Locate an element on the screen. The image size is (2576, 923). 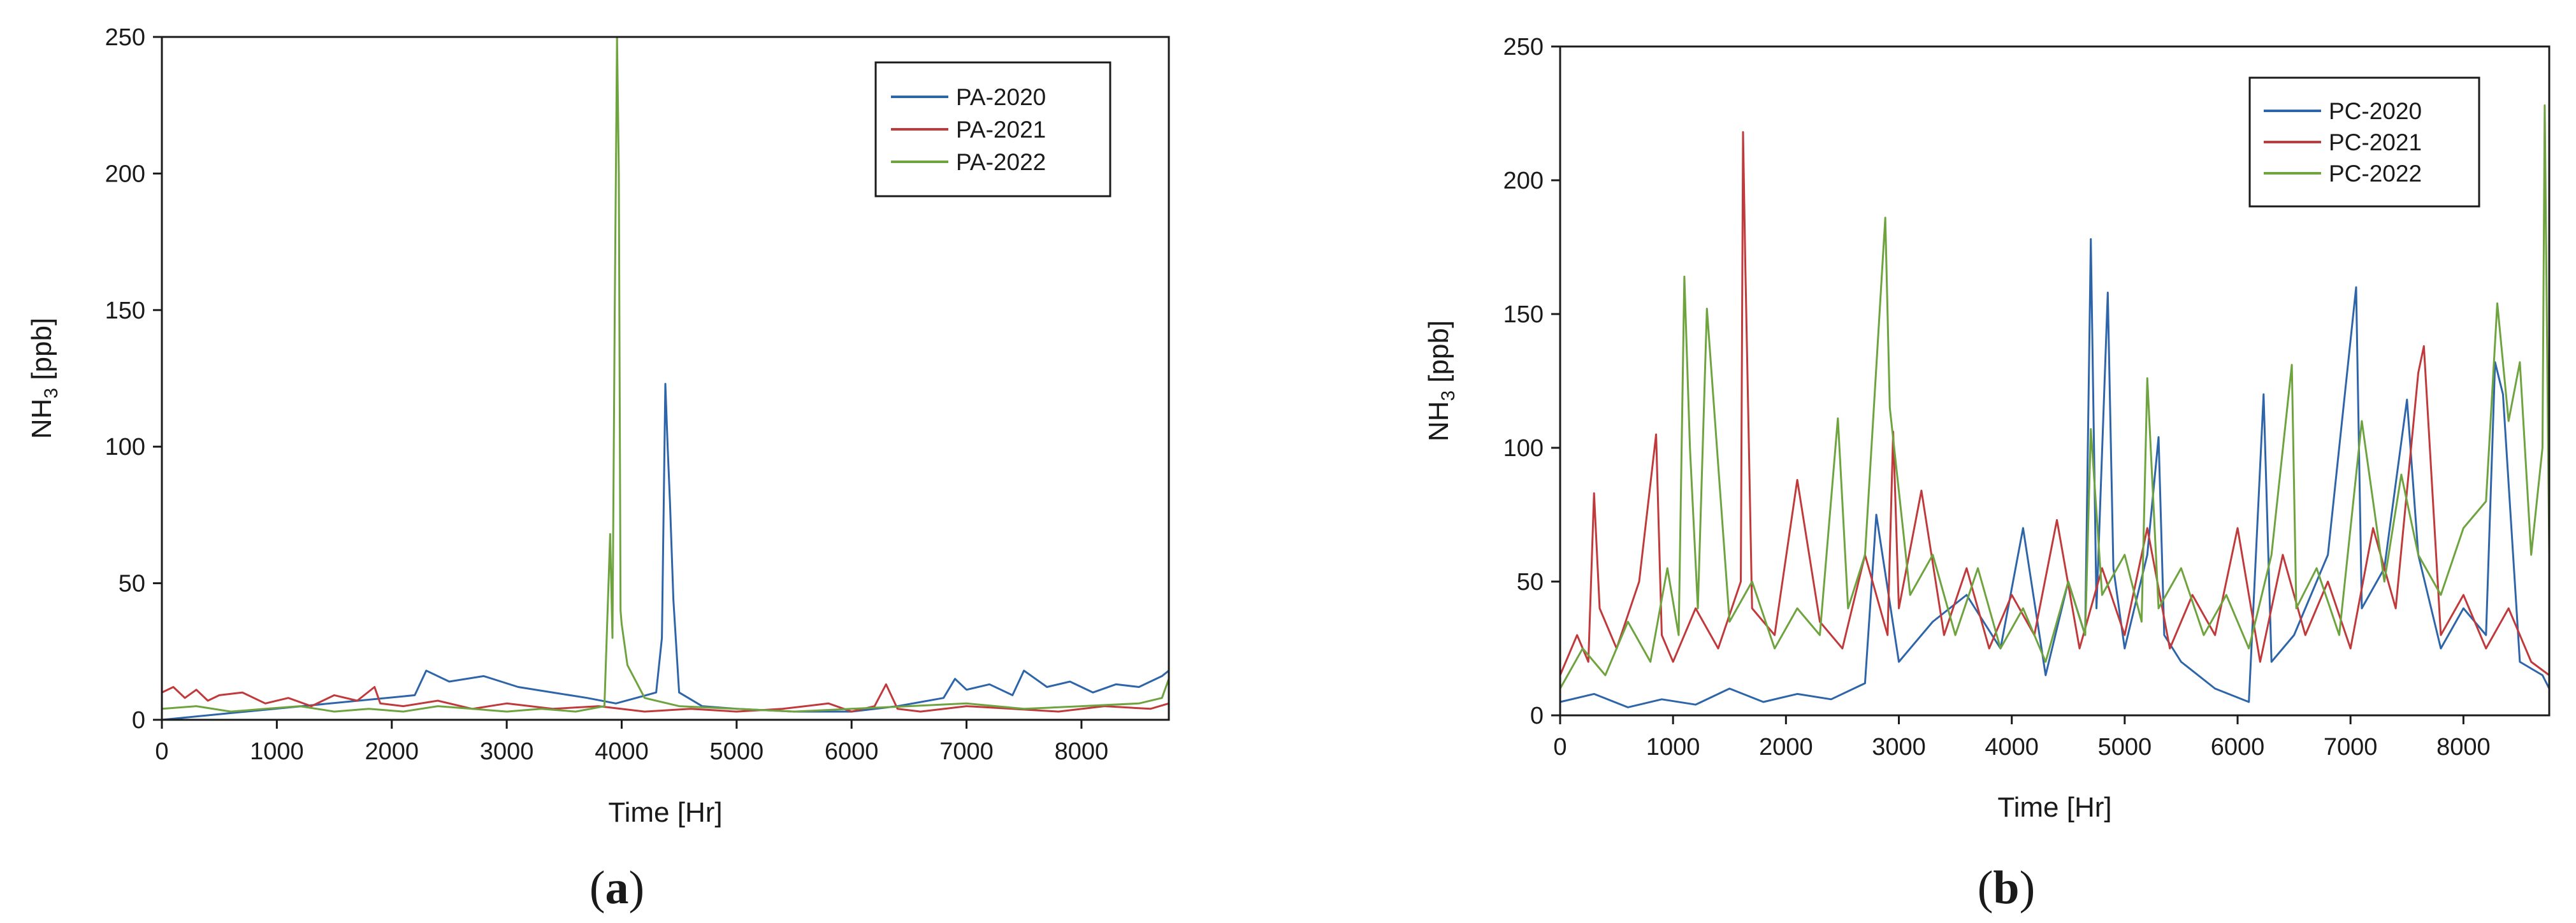
y-tick-label-b-150: 150 is located at coordinates (1523, 314).